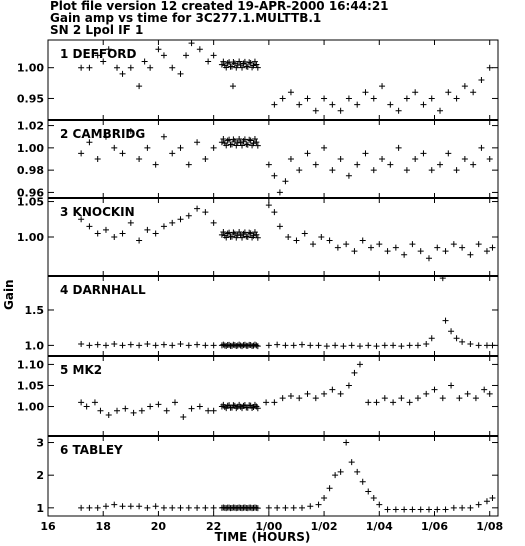 The width and height of the screenshot is (525, 546). What do you see at coordinates (324, 526) in the screenshot?
I see `xtick-label-5: 1/02` at bounding box center [324, 526].